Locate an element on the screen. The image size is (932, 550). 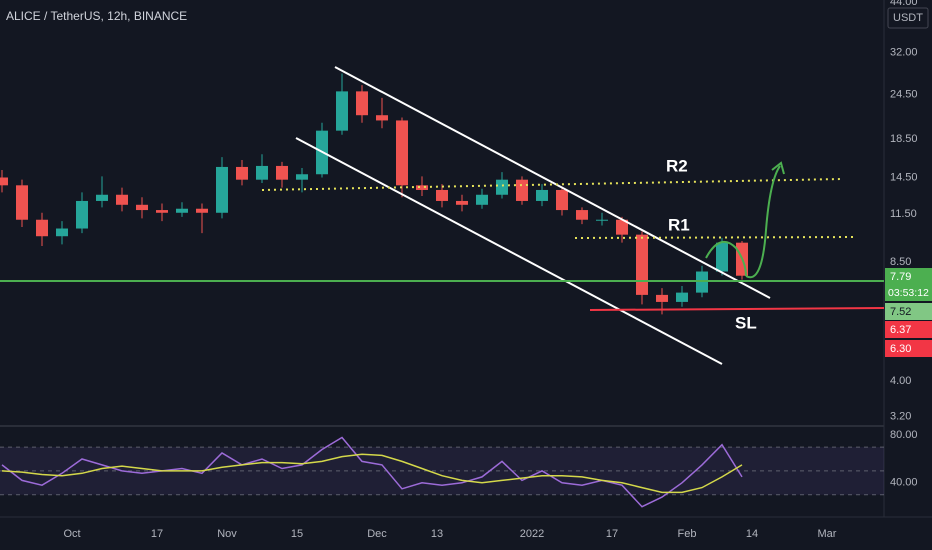
currency-box is located at coordinates (908, 18).